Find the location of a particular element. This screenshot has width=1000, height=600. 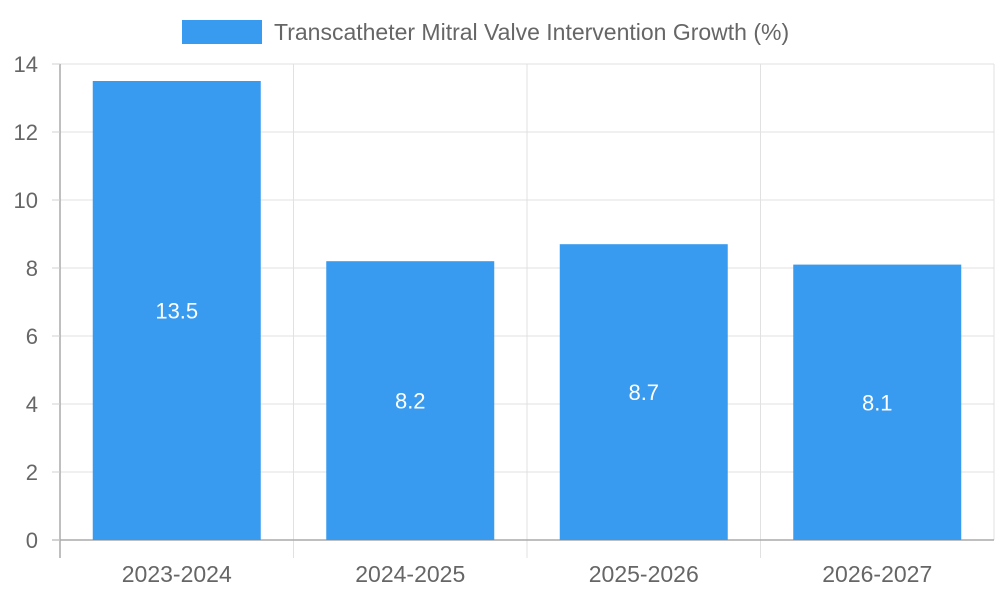

bar-value-label: 8.7 is located at coordinates (643, 392).